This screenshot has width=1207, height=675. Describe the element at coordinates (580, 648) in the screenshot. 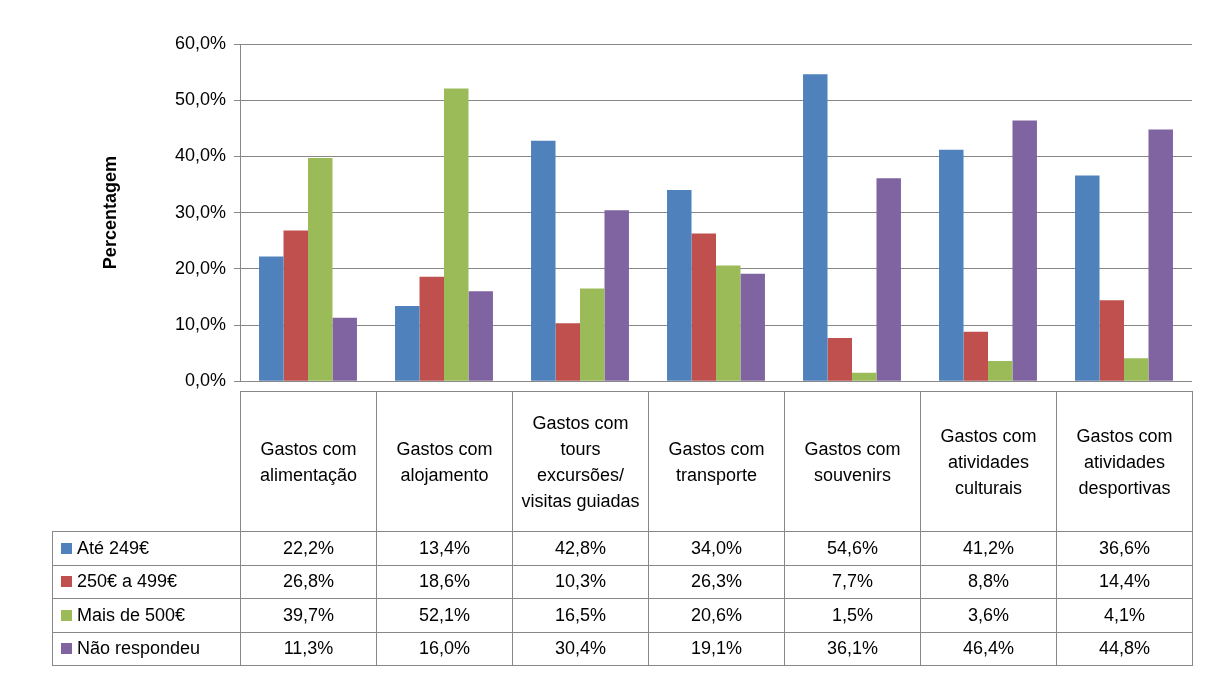

I see `data-label: 30,4%` at that location.